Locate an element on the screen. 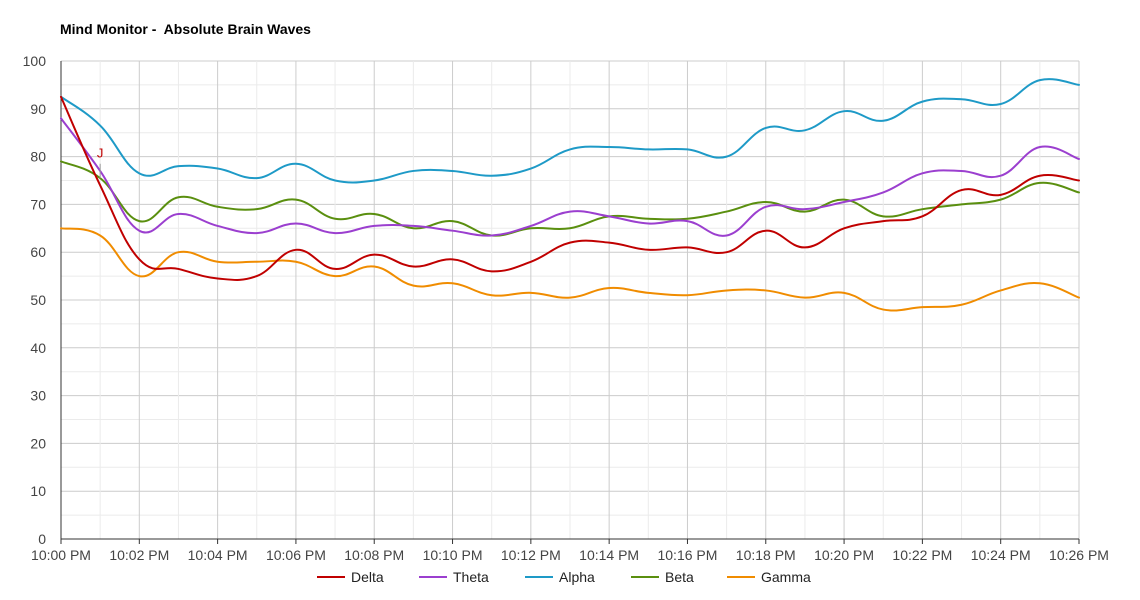 Image resolution: width=1140 pixels, height=600 pixels. x-tick-label: 10:26 PM is located at coordinates (1079, 555).